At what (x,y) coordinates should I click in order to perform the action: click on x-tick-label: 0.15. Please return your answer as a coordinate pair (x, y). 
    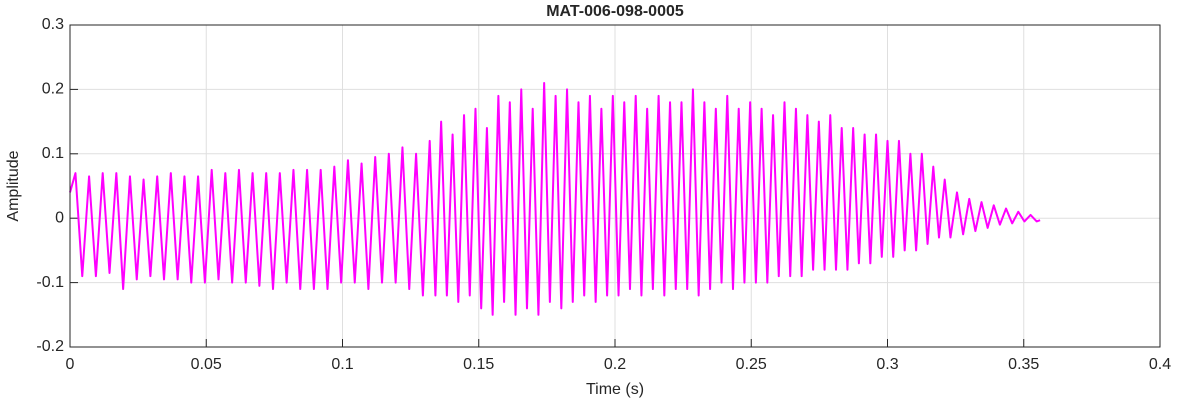
    Looking at the image, I should click on (478, 364).